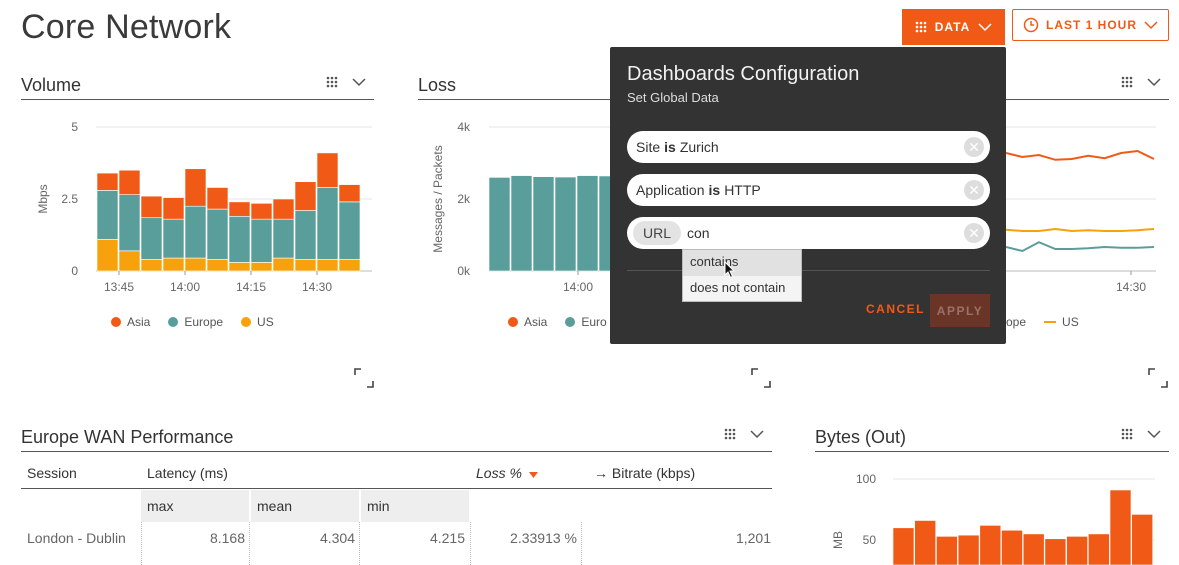 The image size is (1179, 565). Describe the element at coordinates (993, 518) in the screenshot. I see `bytes-chart: 100 50 MB` at that location.